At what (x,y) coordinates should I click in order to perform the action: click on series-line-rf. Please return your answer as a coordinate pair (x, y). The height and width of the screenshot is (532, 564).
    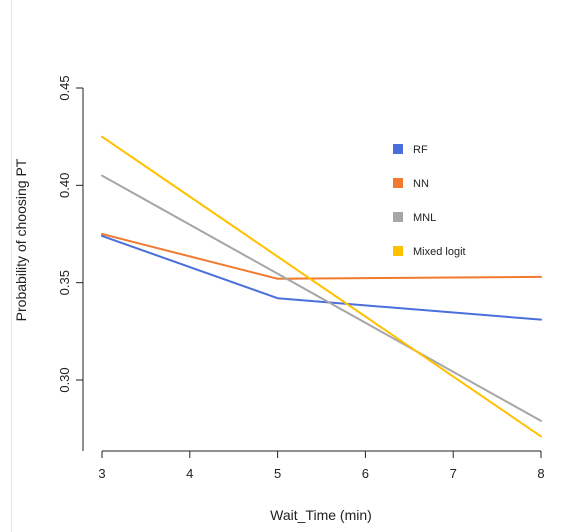
    Looking at the image, I should click on (321, 277).